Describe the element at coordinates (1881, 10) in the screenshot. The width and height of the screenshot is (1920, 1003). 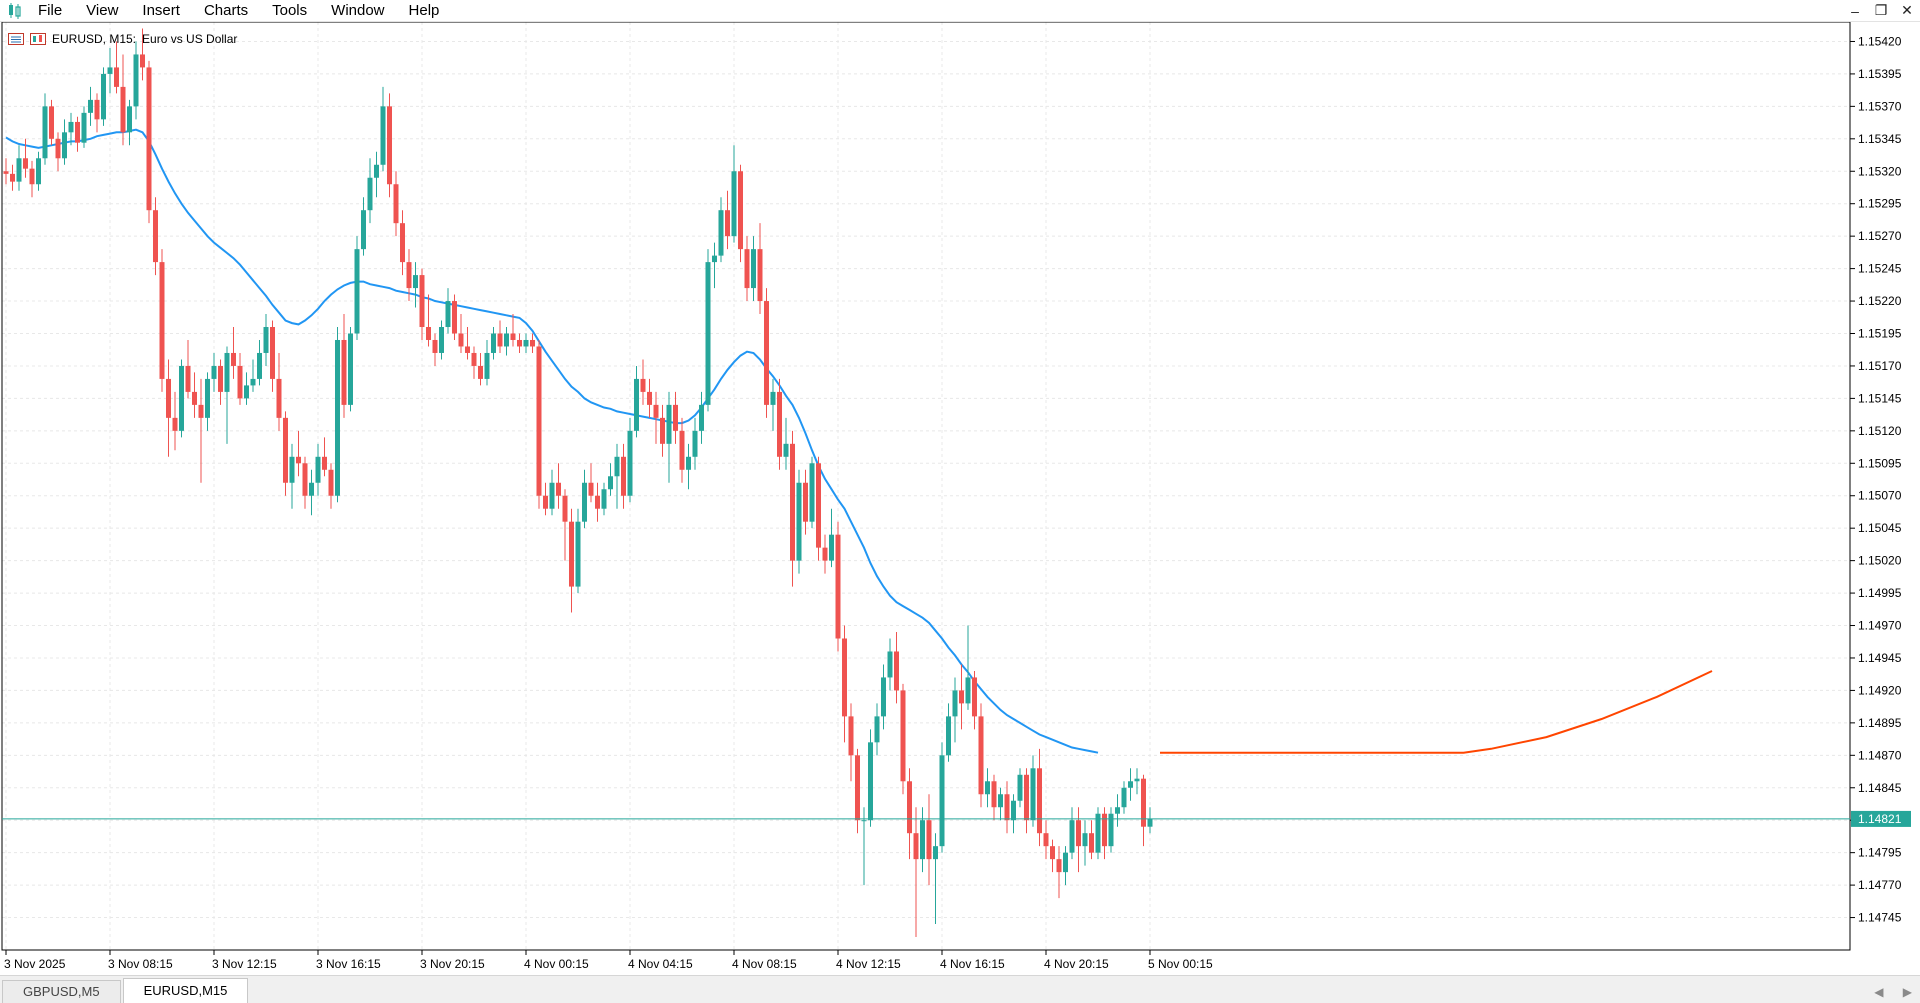
I see `restore-icon: ❐` at that location.